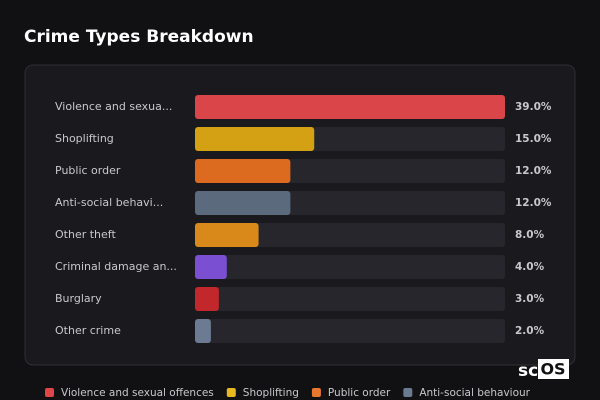 The width and height of the screenshot is (600, 400). I want to click on value-label: 4.0%, so click(530, 267).